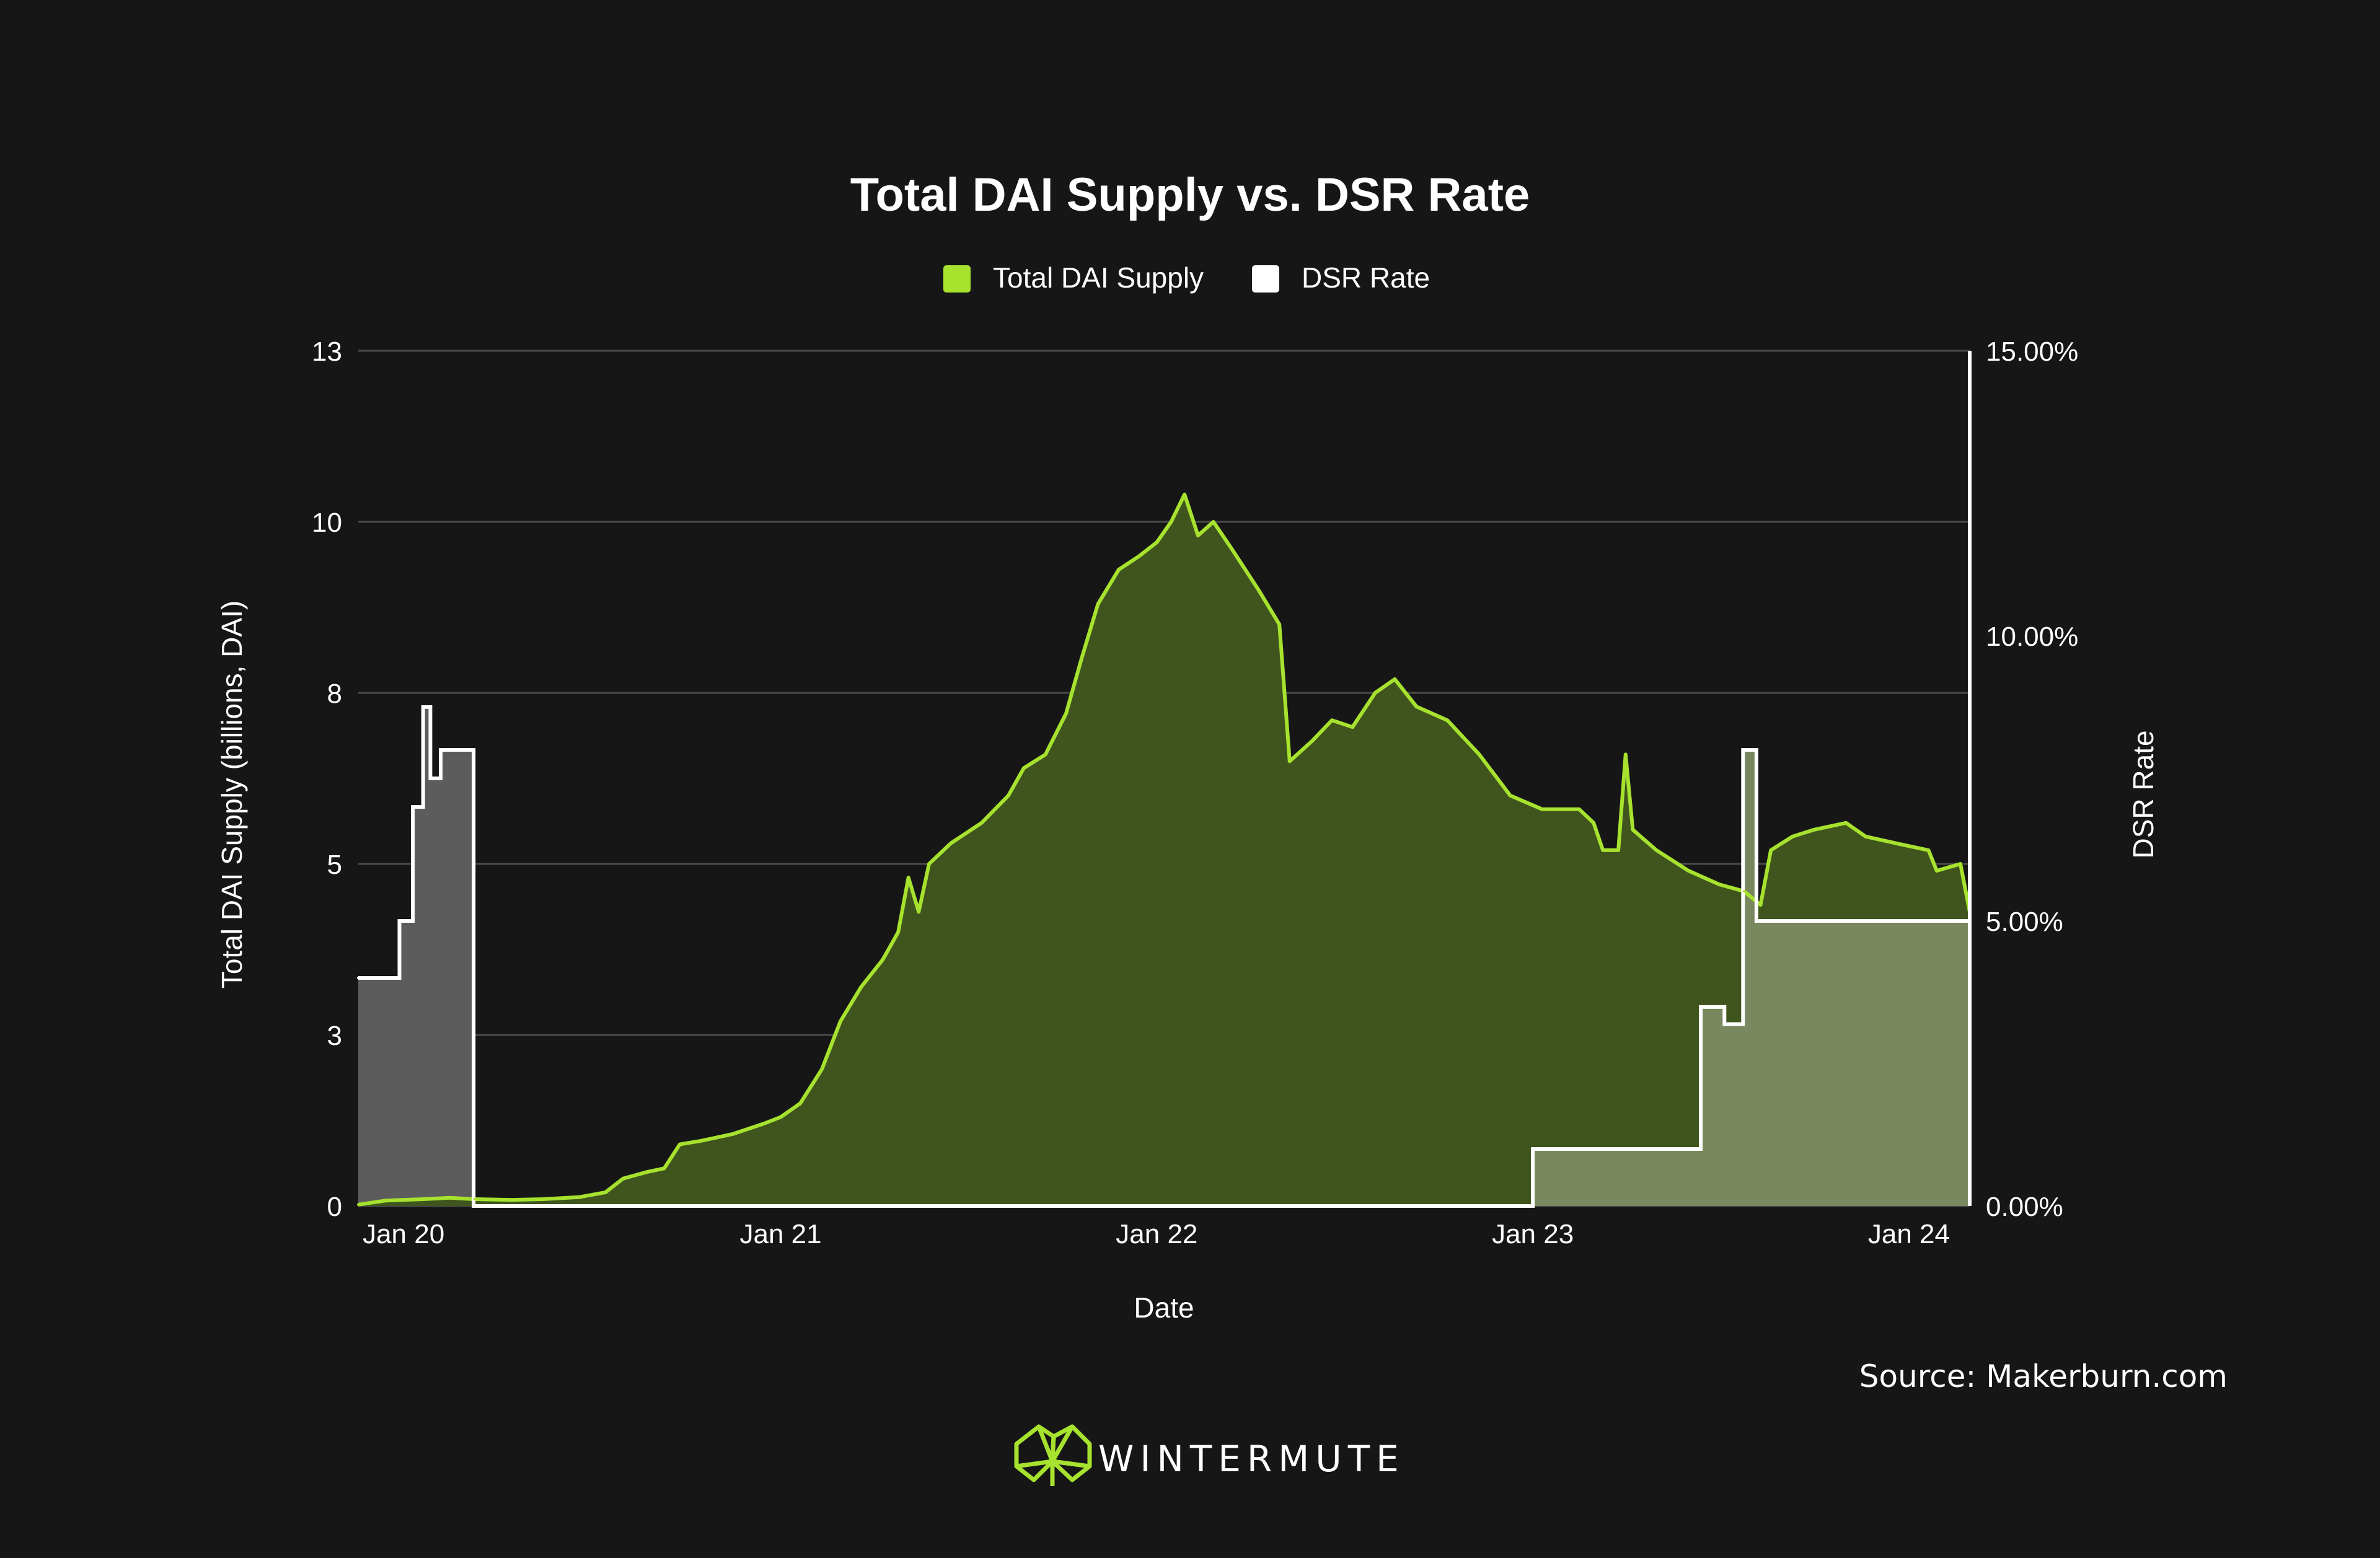  I want to click on x-axis-ticks: Jan 20 Jan 21 Jan 22 Jan 23 Jan 24, so click(1156, 1234).